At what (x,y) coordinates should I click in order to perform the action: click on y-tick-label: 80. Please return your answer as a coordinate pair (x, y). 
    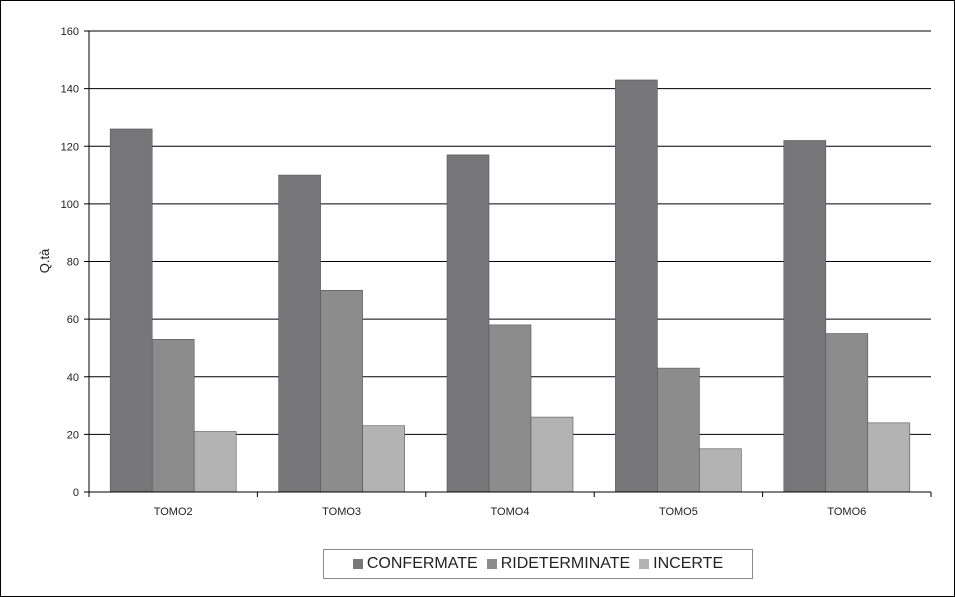
    Looking at the image, I should click on (73, 263).